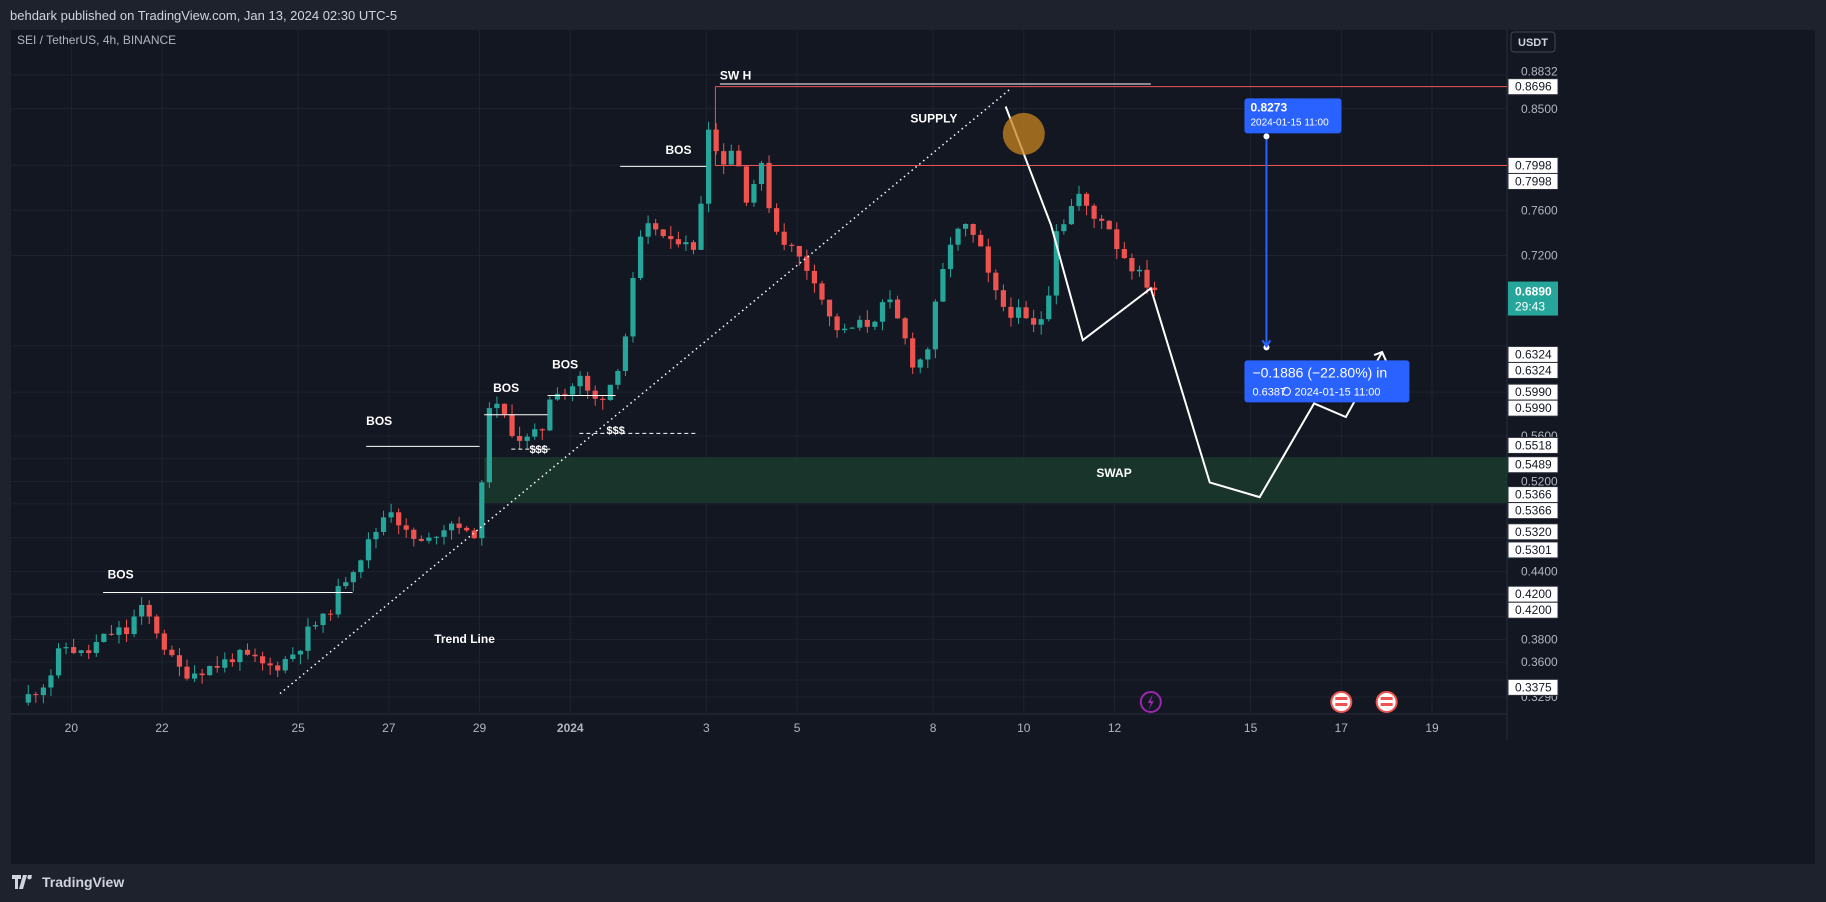  Describe the element at coordinates (464, 639) in the screenshot. I see `annotation-label: Trend Line` at that location.